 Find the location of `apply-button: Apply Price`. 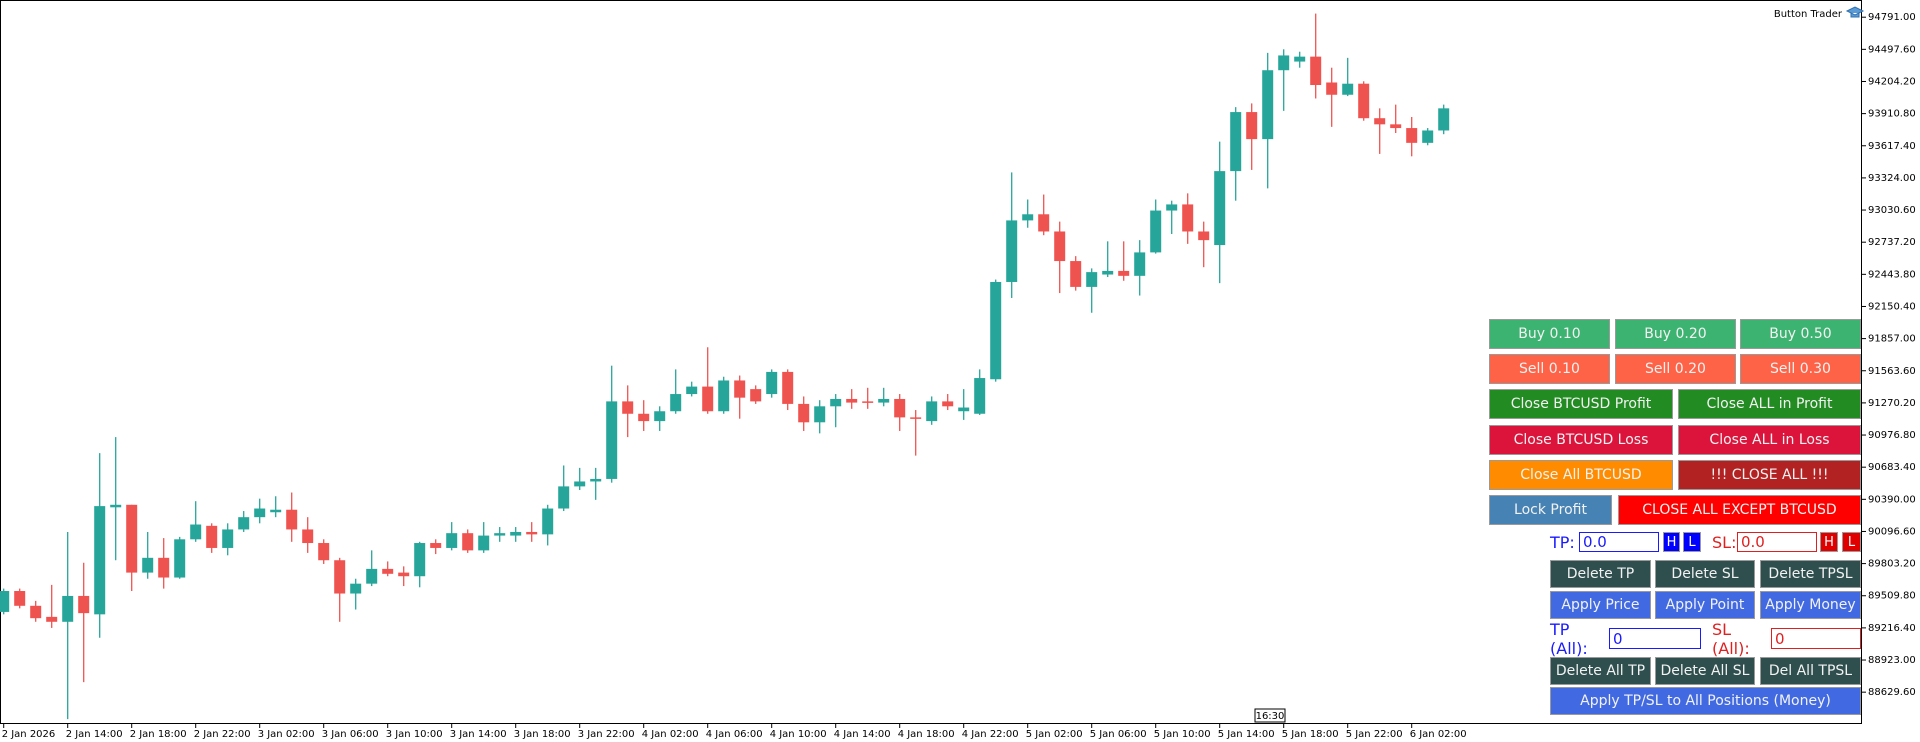

apply-button: Apply Price is located at coordinates (1600, 605).